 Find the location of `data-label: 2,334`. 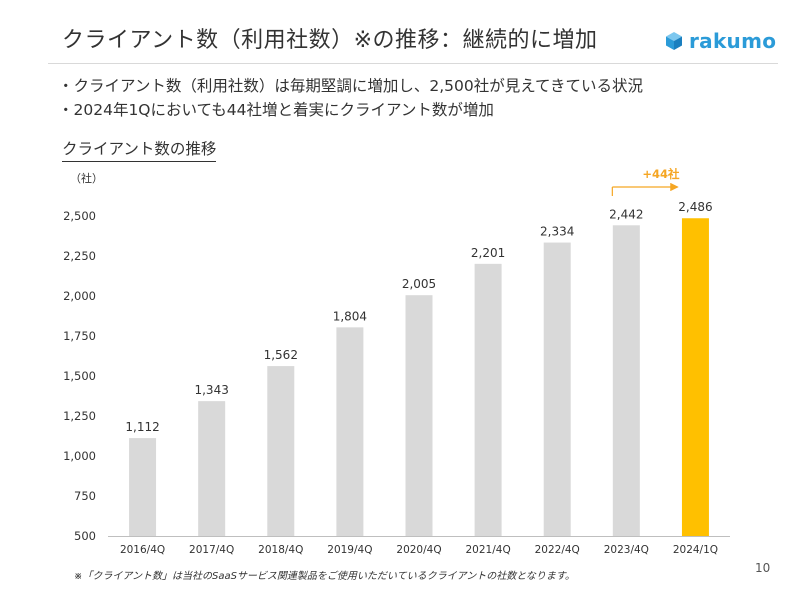

data-label: 2,334 is located at coordinates (557, 232).